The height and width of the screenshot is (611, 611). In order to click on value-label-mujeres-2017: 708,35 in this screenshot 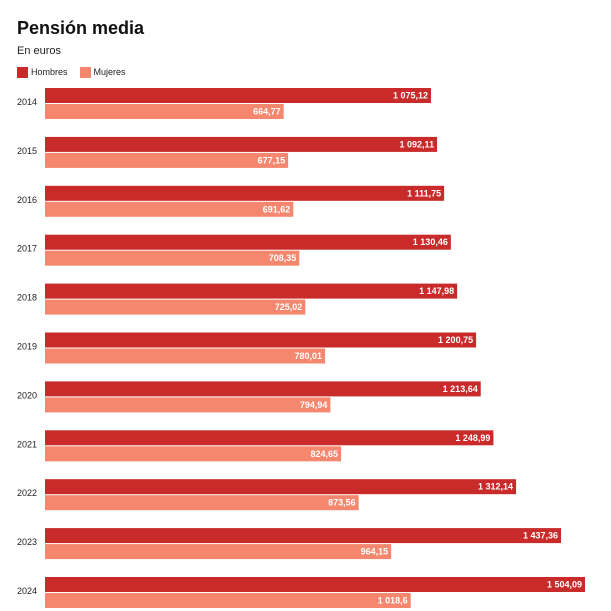, I will do `click(283, 258)`.